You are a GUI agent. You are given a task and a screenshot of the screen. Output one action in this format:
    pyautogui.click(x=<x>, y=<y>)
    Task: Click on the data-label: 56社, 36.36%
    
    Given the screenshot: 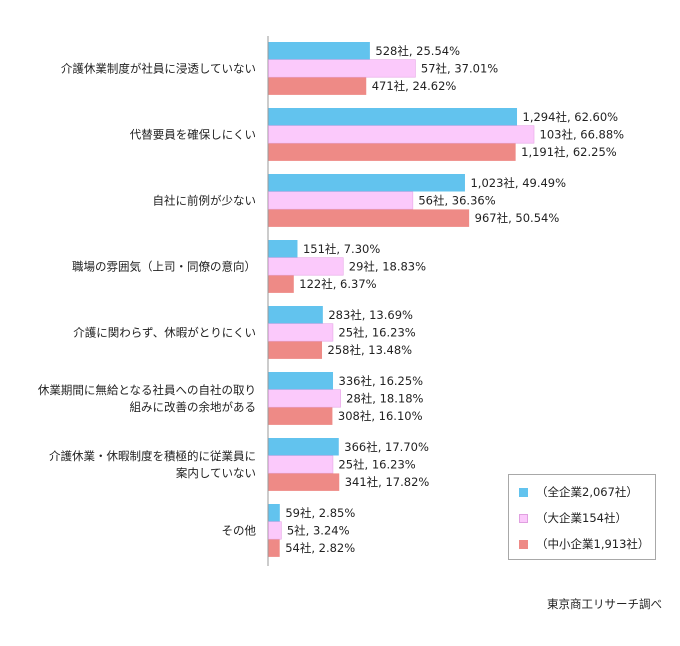 What is the action you would take?
    pyautogui.click(x=456, y=200)
    